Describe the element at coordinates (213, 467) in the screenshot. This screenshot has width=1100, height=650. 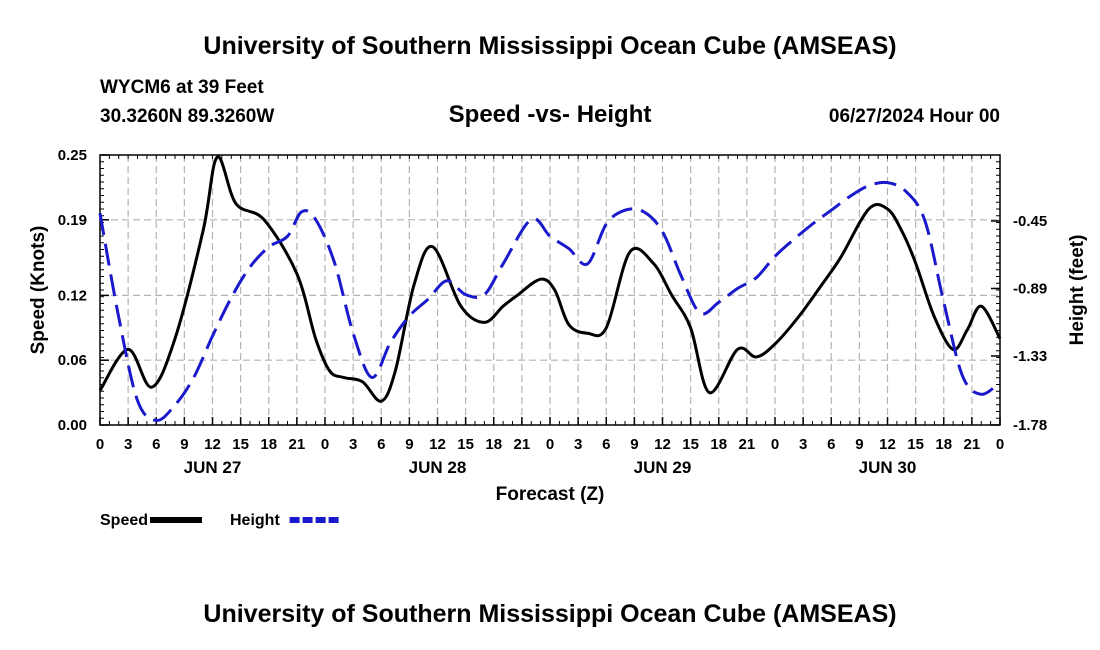
I see `x-day-label: JUN 27` at that location.